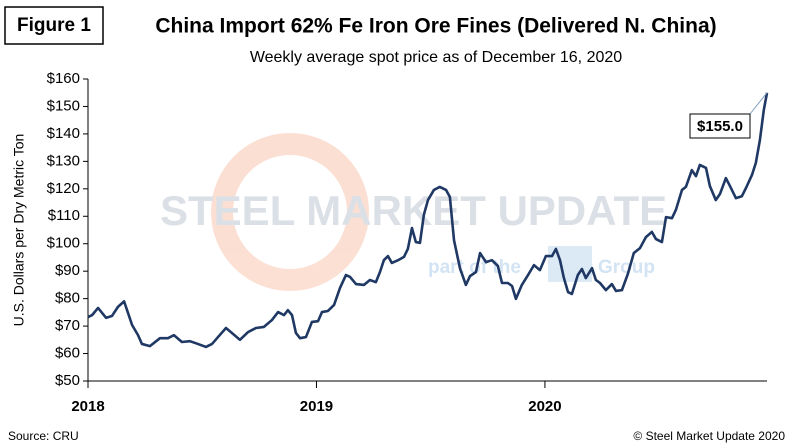 The image size is (793, 446). Describe the element at coordinates (43, 436) in the screenshot. I see `source: Source: CRU` at that location.